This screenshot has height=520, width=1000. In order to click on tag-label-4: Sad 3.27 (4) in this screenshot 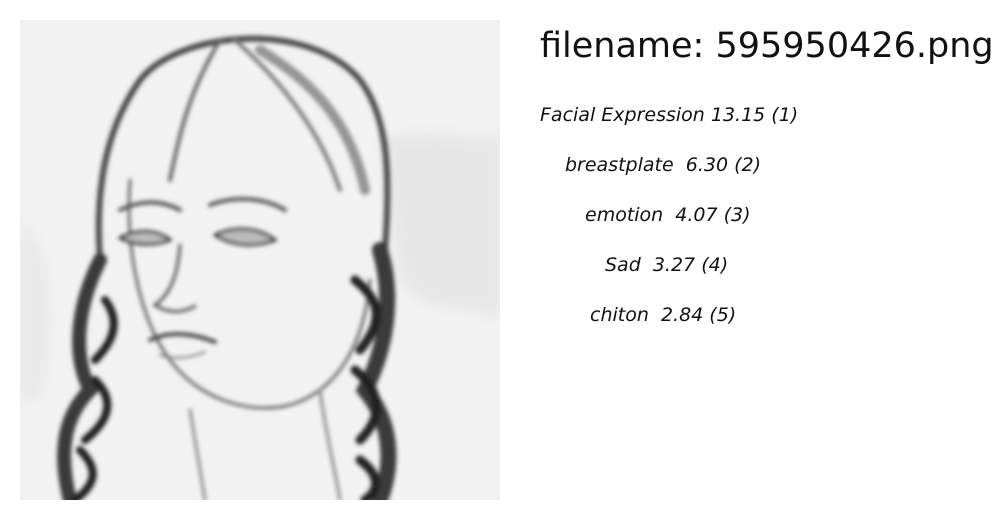, I will do `click(667, 265)`.